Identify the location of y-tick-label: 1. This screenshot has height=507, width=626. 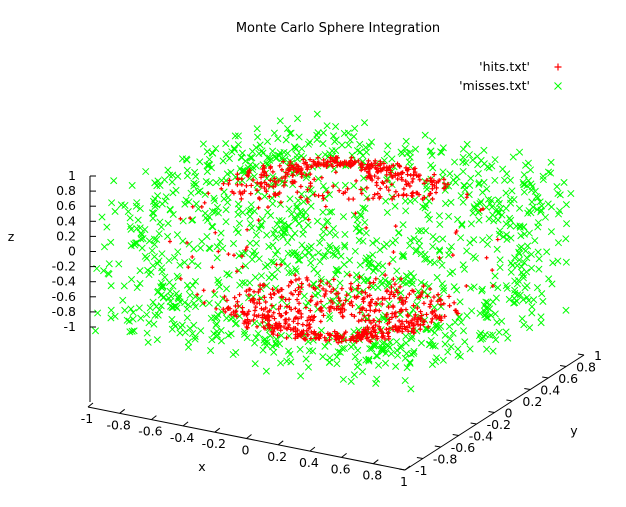
(598, 355).